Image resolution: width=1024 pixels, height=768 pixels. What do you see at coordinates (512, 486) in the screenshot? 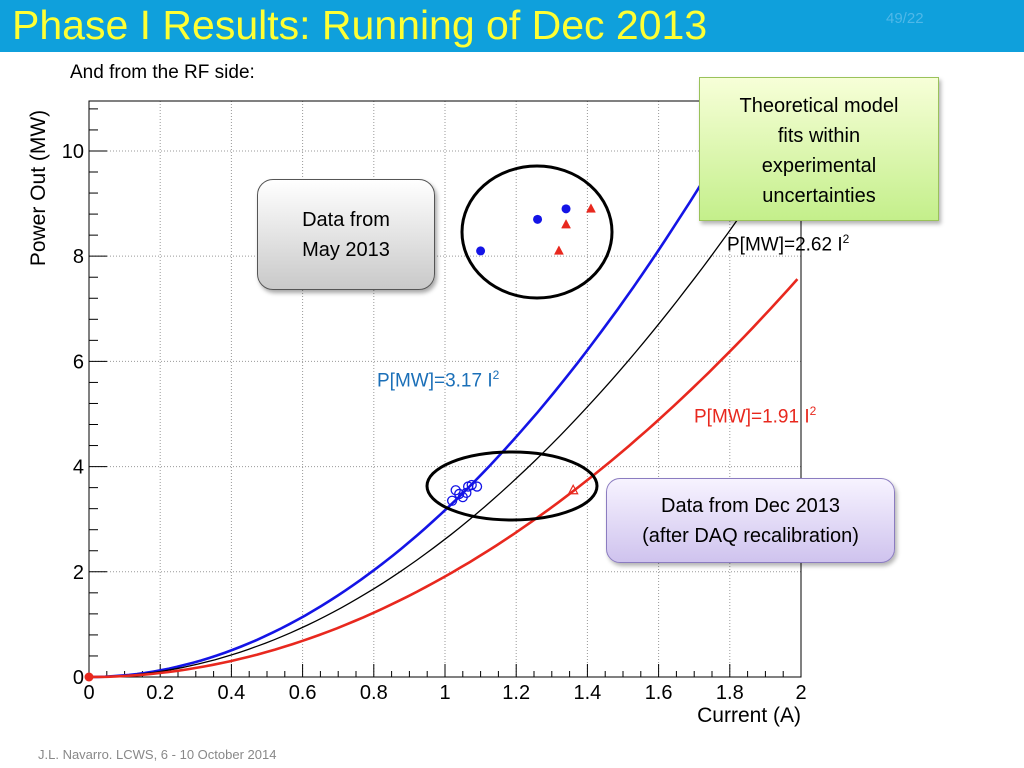
I see `dec-data-ellipse` at bounding box center [512, 486].